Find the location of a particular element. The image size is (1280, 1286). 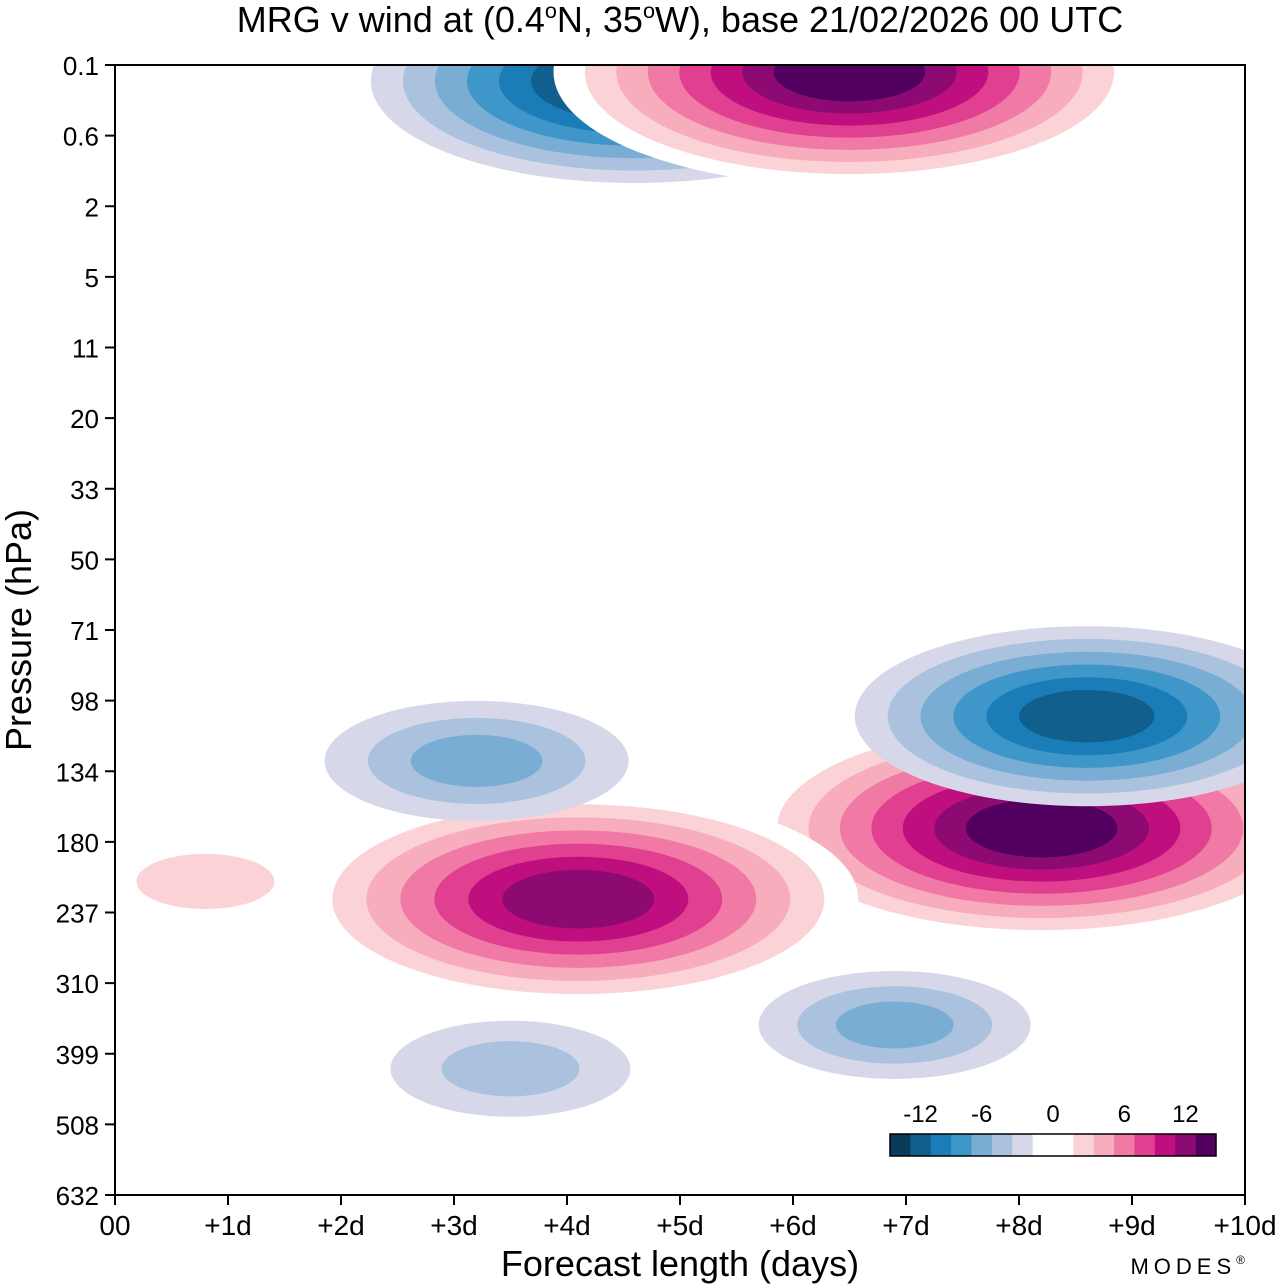

x-tick-label: +1d is located at coordinates (228, 1225).